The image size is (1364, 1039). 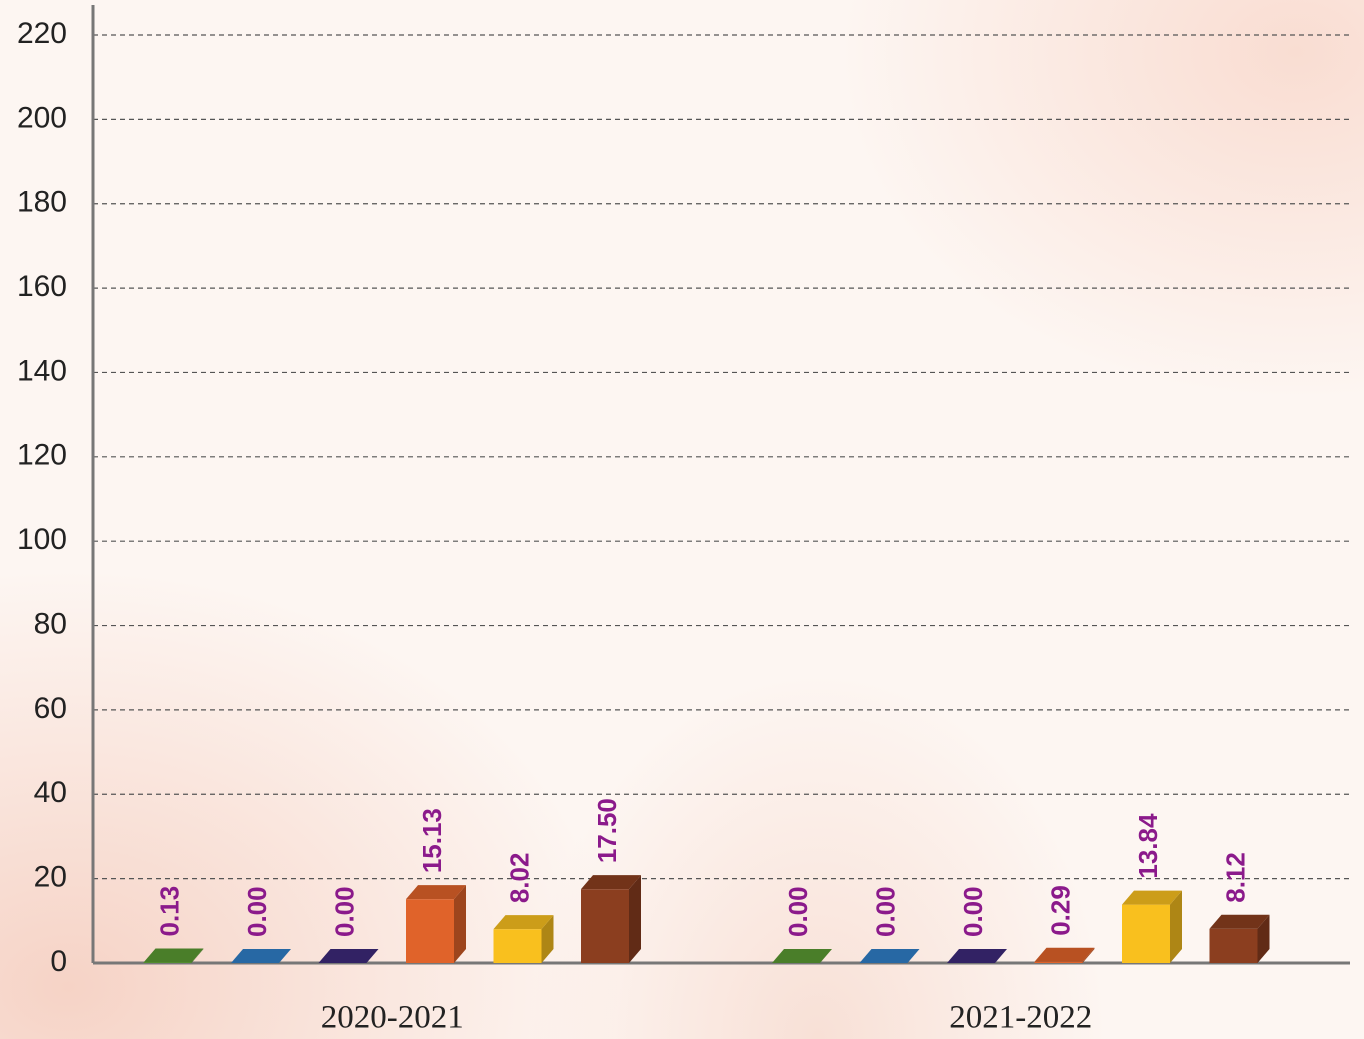 I want to click on value-label: 13.84, so click(x=1148, y=846).